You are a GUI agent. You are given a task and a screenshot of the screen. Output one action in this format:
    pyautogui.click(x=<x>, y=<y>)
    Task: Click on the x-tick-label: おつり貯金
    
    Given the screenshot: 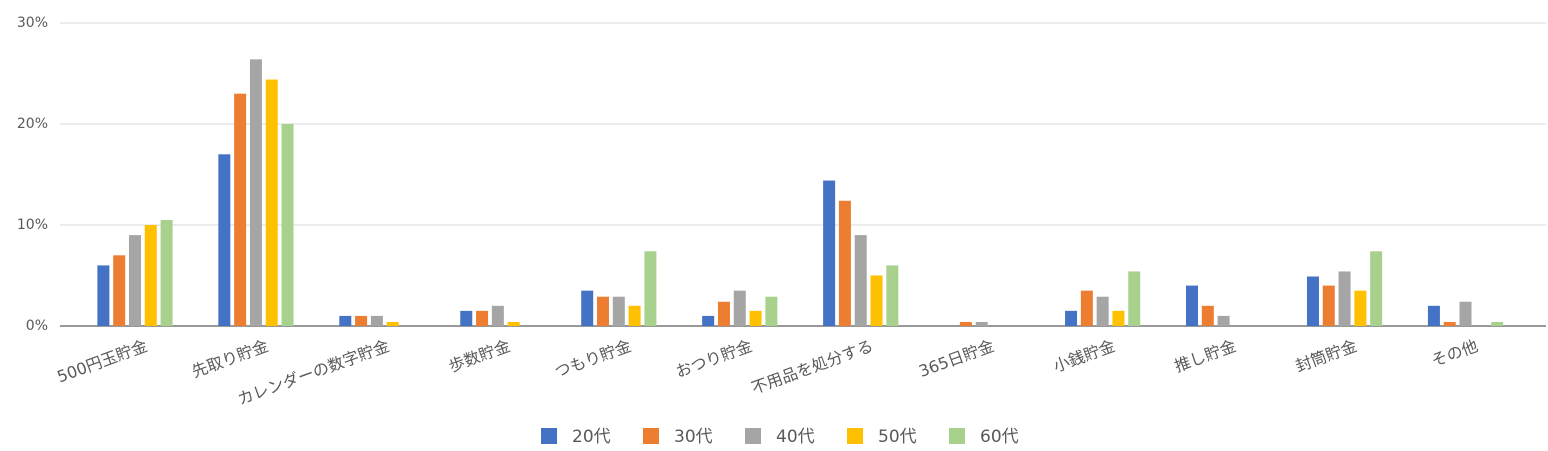 What is the action you would take?
    pyautogui.click(x=714, y=358)
    